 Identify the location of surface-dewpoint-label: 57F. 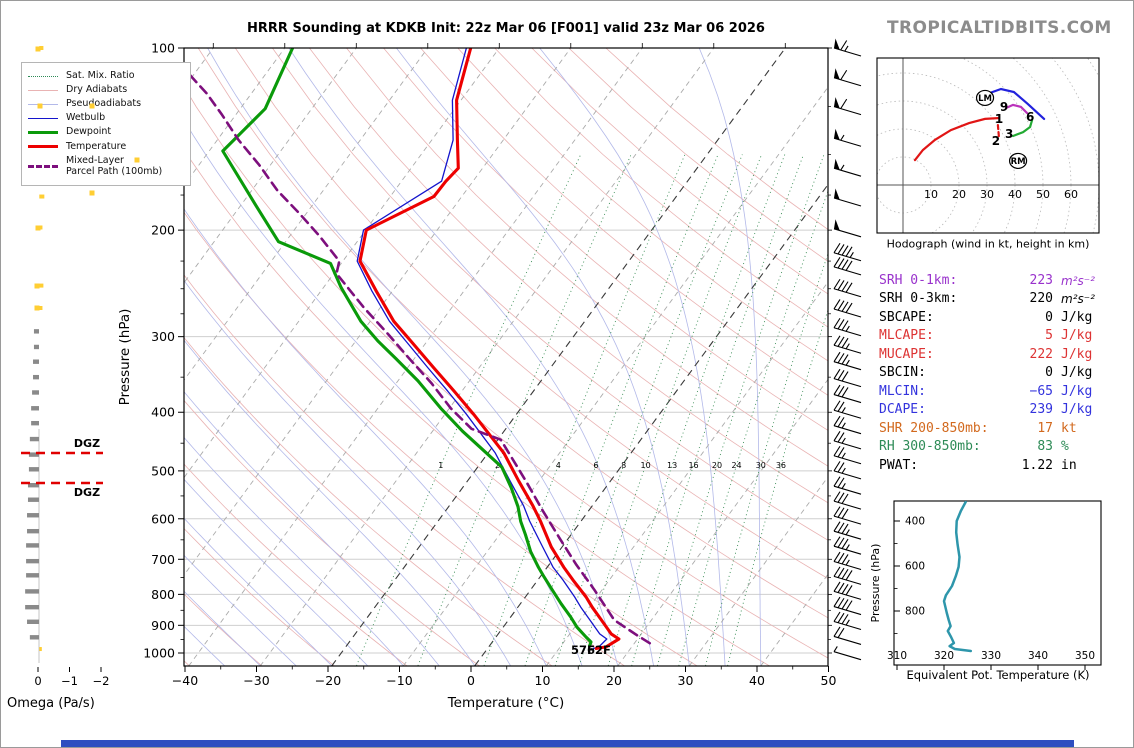
(583, 650).